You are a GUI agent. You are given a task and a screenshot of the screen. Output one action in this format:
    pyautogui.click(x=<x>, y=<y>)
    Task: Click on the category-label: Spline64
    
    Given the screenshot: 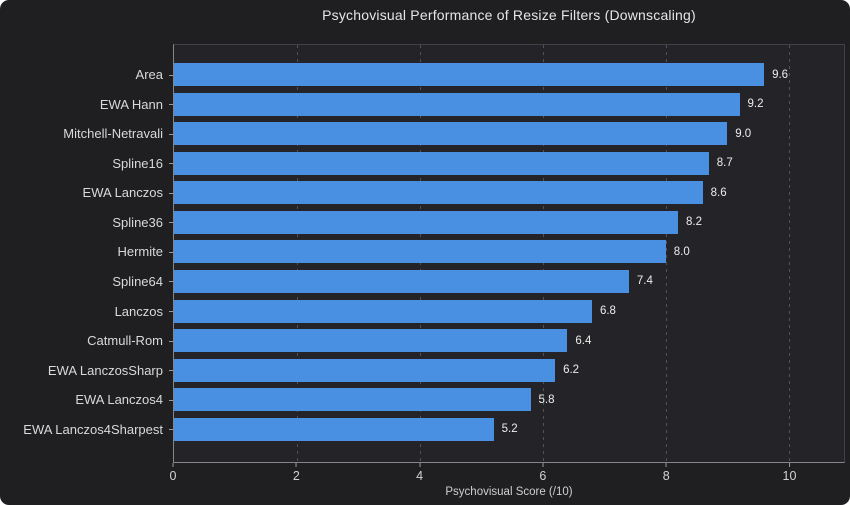 What is the action you would take?
    pyautogui.click(x=137, y=281)
    